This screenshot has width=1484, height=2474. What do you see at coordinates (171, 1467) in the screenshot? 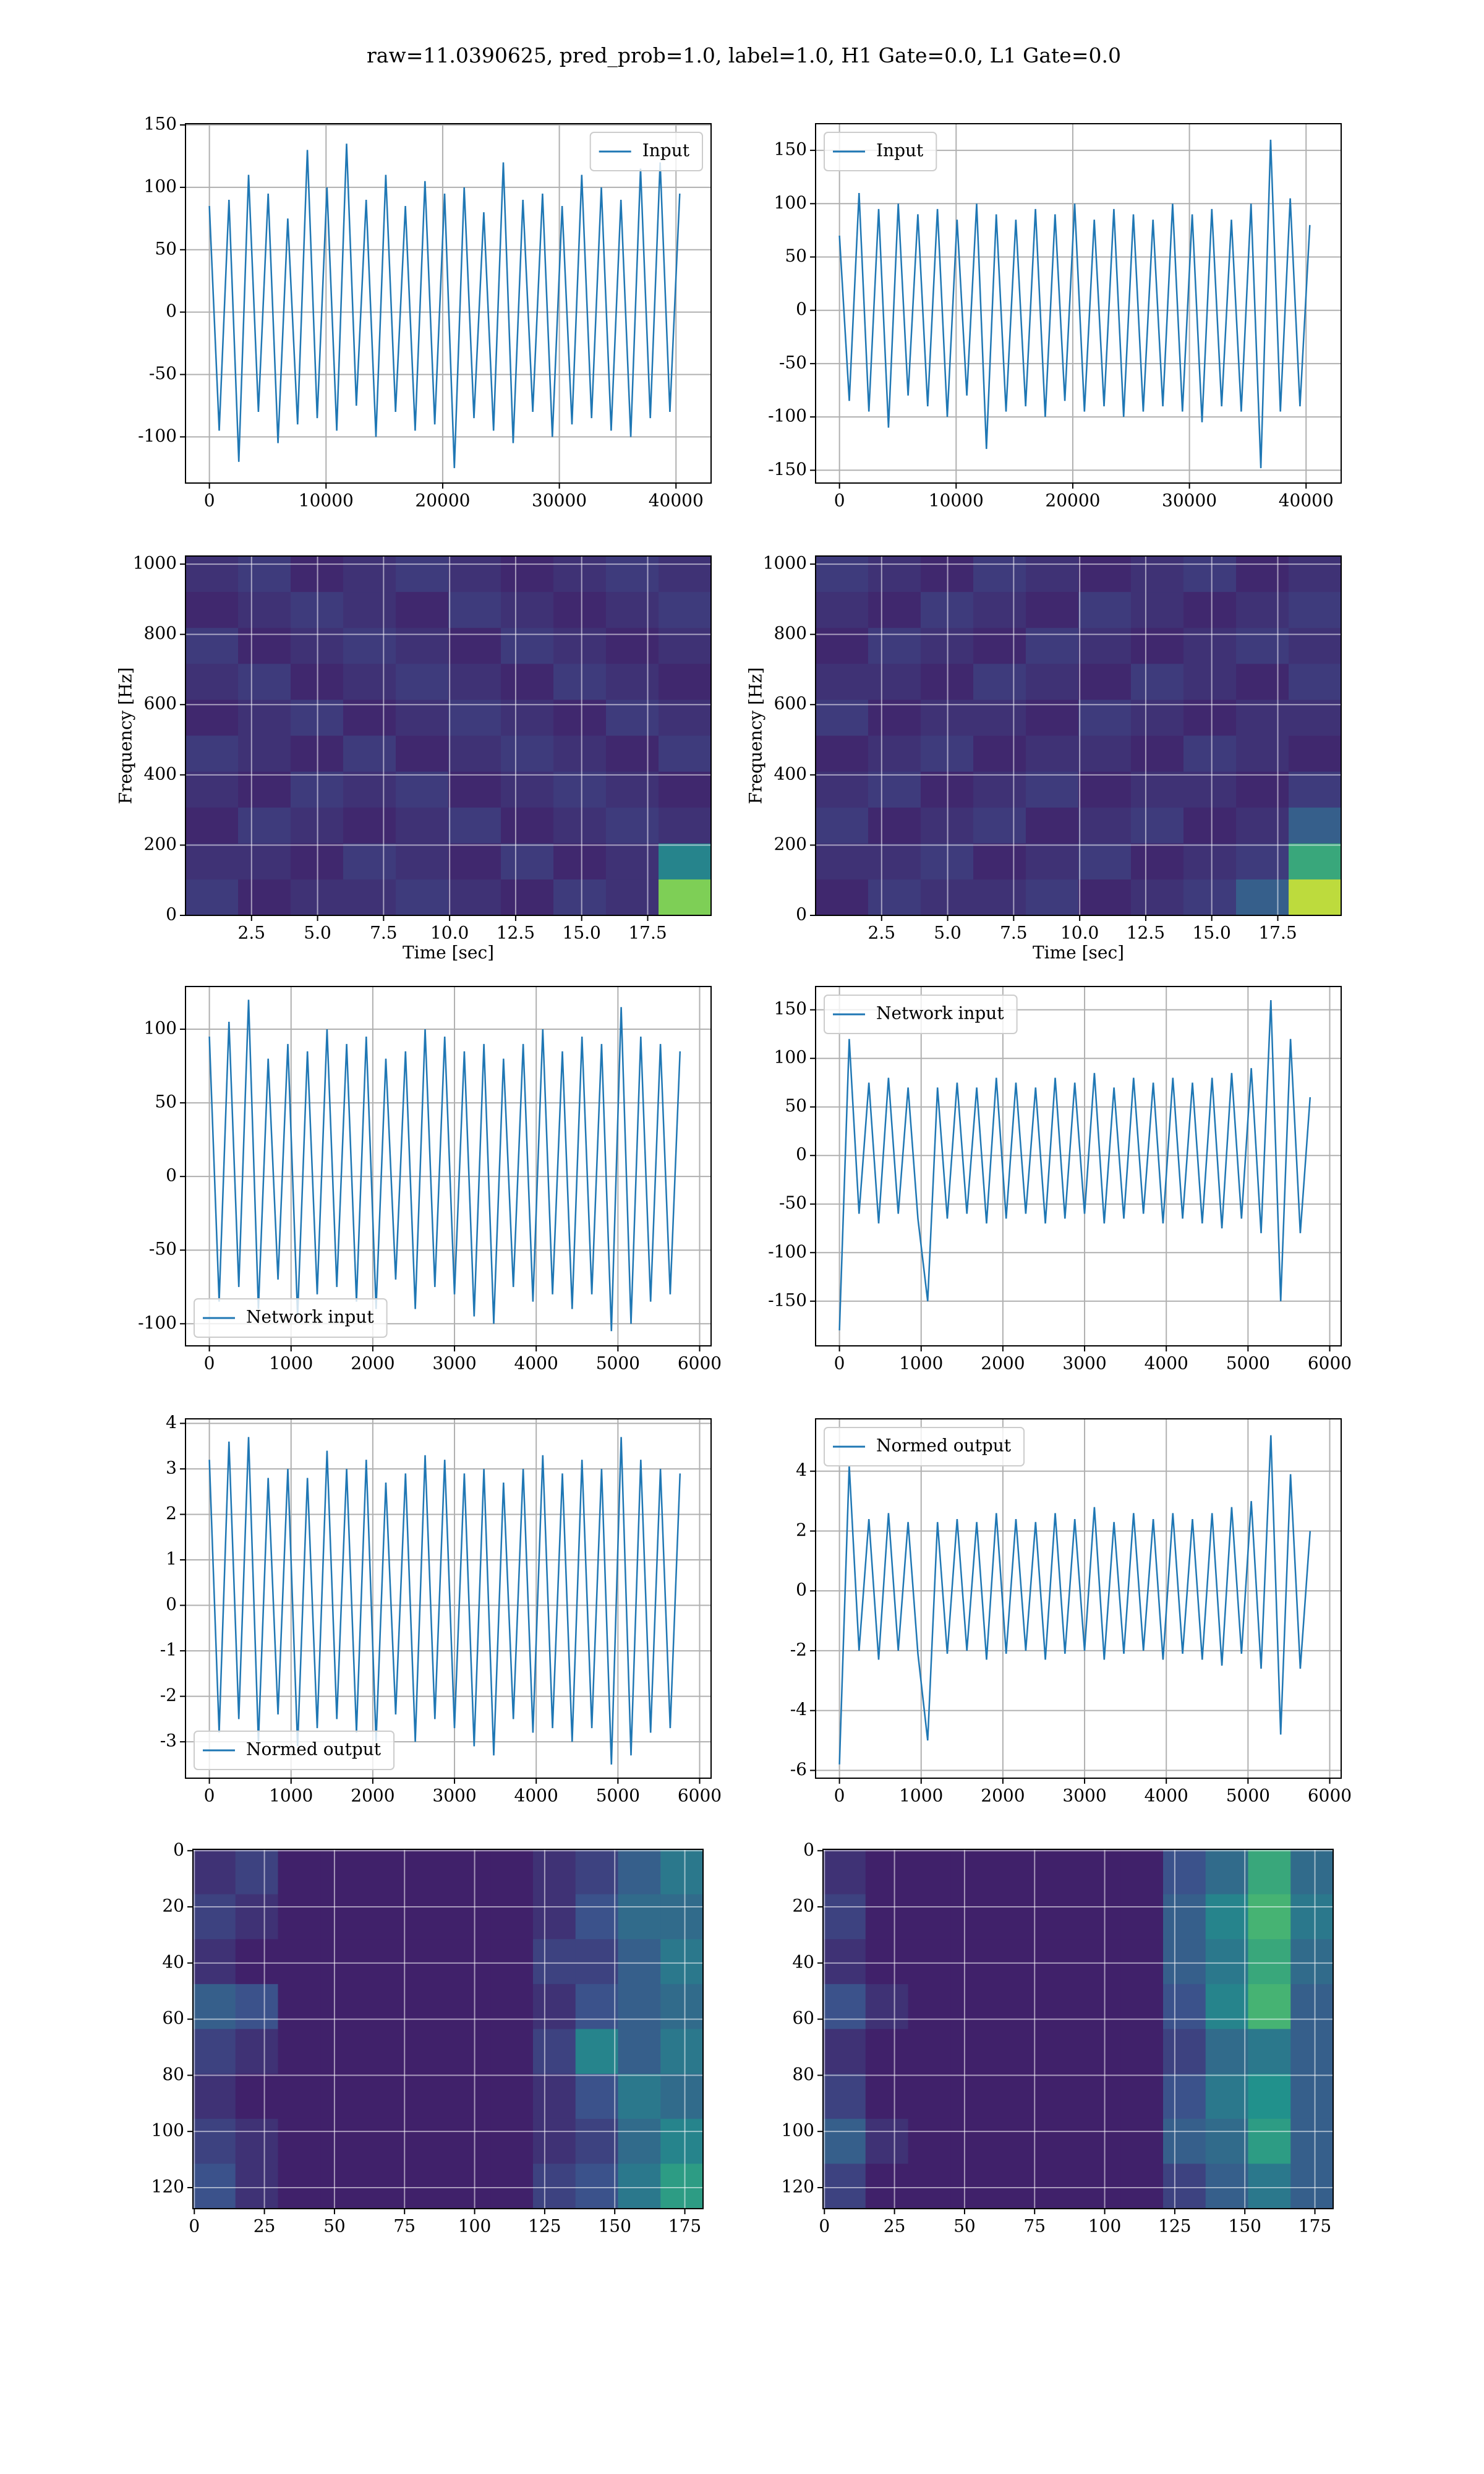
I see `y-tick-label: 3` at bounding box center [171, 1467].